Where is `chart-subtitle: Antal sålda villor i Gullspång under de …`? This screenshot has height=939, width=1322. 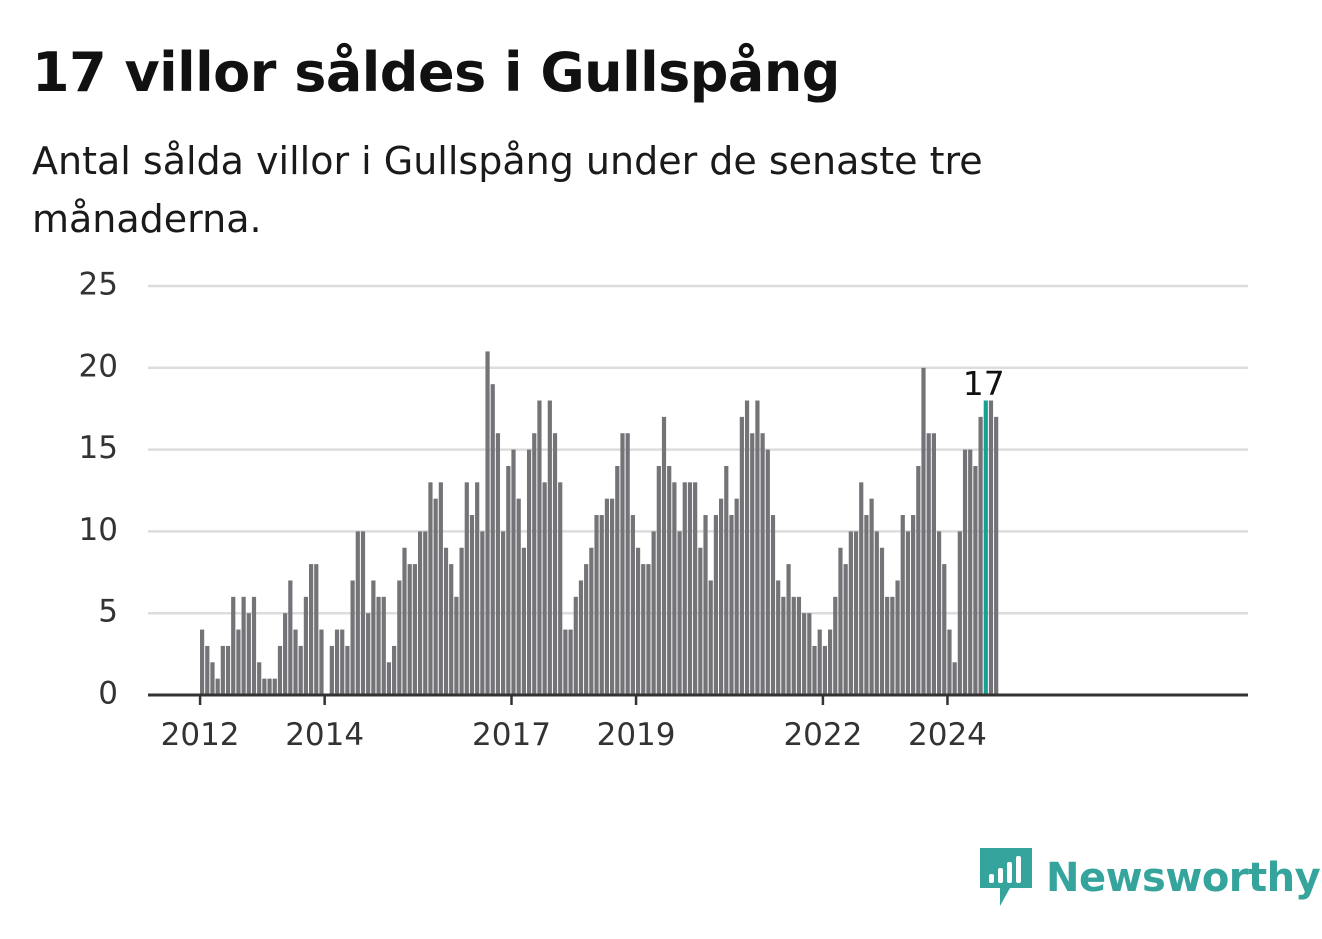
chart-subtitle: Antal sålda villor i Gullspång under de … is located at coordinates (507, 190).